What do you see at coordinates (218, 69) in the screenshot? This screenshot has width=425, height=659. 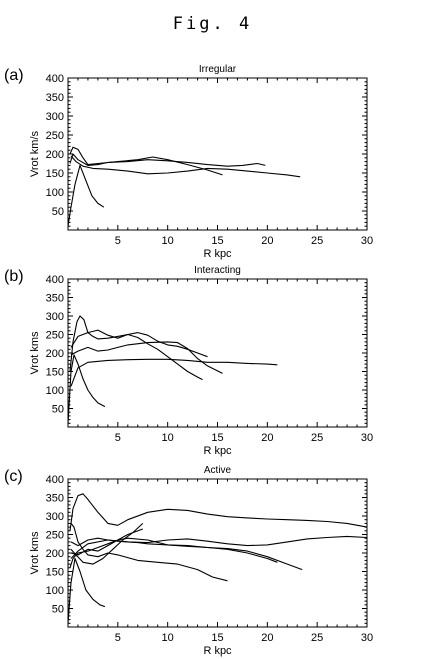 I see `chart-title: Irregular` at bounding box center [218, 69].